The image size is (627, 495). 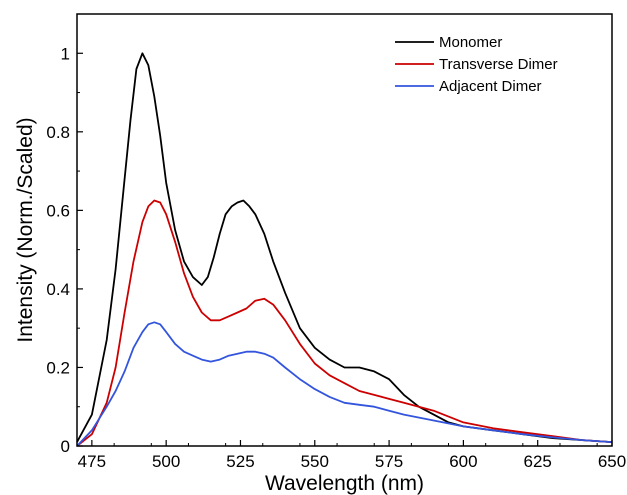 I want to click on x-tick-label: 550, so click(x=315, y=461).